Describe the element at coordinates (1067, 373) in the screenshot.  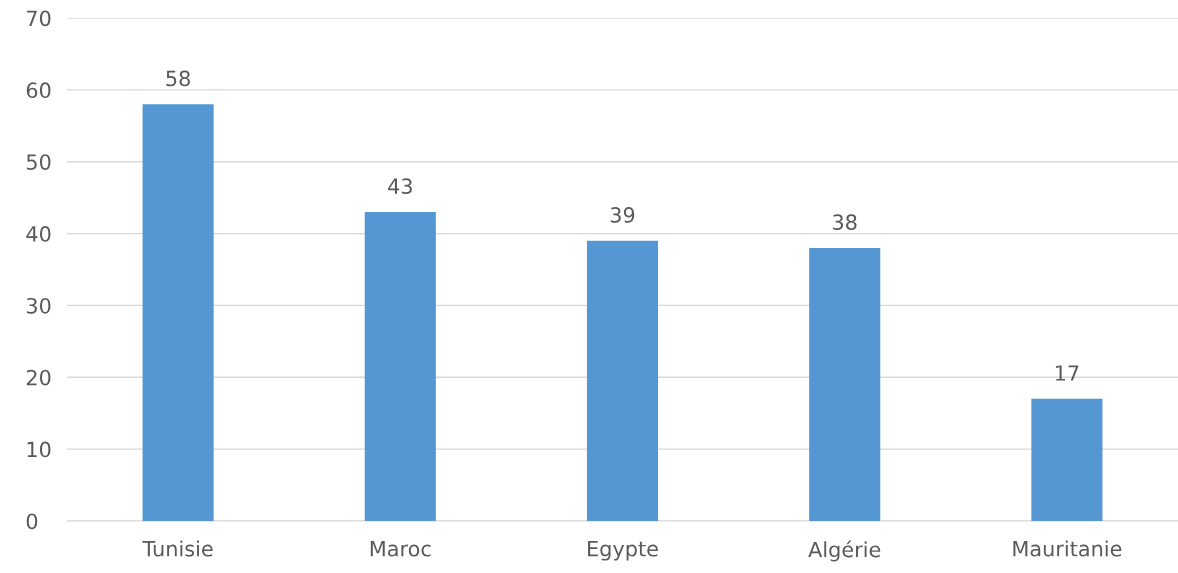
I see `data-label: 17` at that location.